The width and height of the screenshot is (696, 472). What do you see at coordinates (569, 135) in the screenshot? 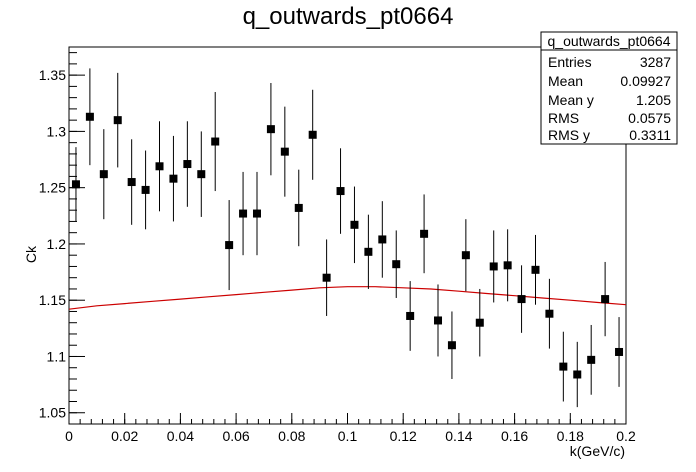
I see `stats-label-rms-y: RMS y` at bounding box center [569, 135].